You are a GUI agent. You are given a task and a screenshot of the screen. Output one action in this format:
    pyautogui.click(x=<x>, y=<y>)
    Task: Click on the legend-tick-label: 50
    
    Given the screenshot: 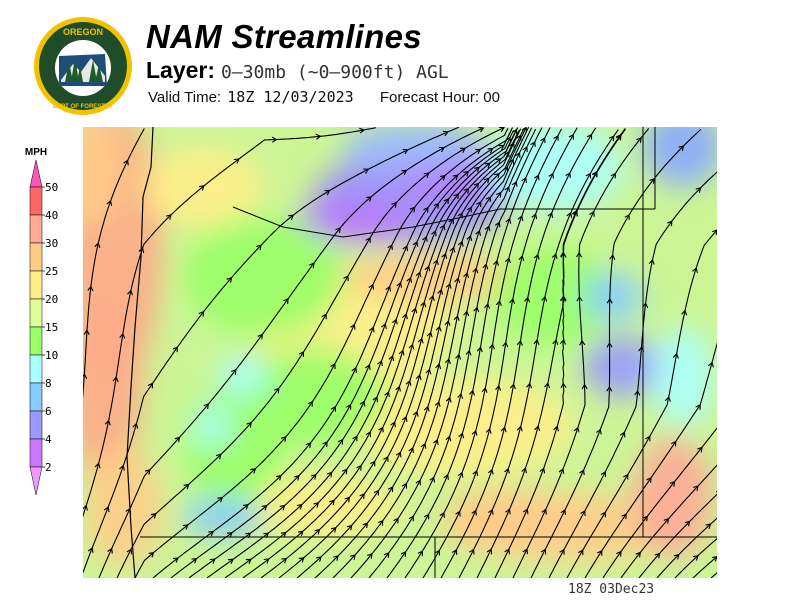 What is the action you would take?
    pyautogui.click(x=51, y=187)
    